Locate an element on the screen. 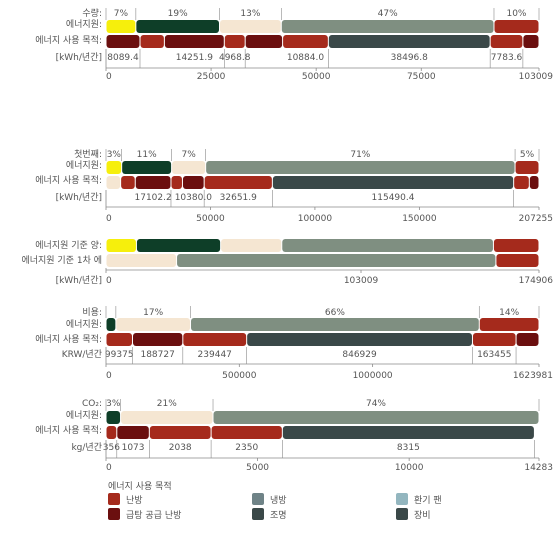 This screenshot has height=542, width=560. panel-title: 수량: is located at coordinates (92, 13).